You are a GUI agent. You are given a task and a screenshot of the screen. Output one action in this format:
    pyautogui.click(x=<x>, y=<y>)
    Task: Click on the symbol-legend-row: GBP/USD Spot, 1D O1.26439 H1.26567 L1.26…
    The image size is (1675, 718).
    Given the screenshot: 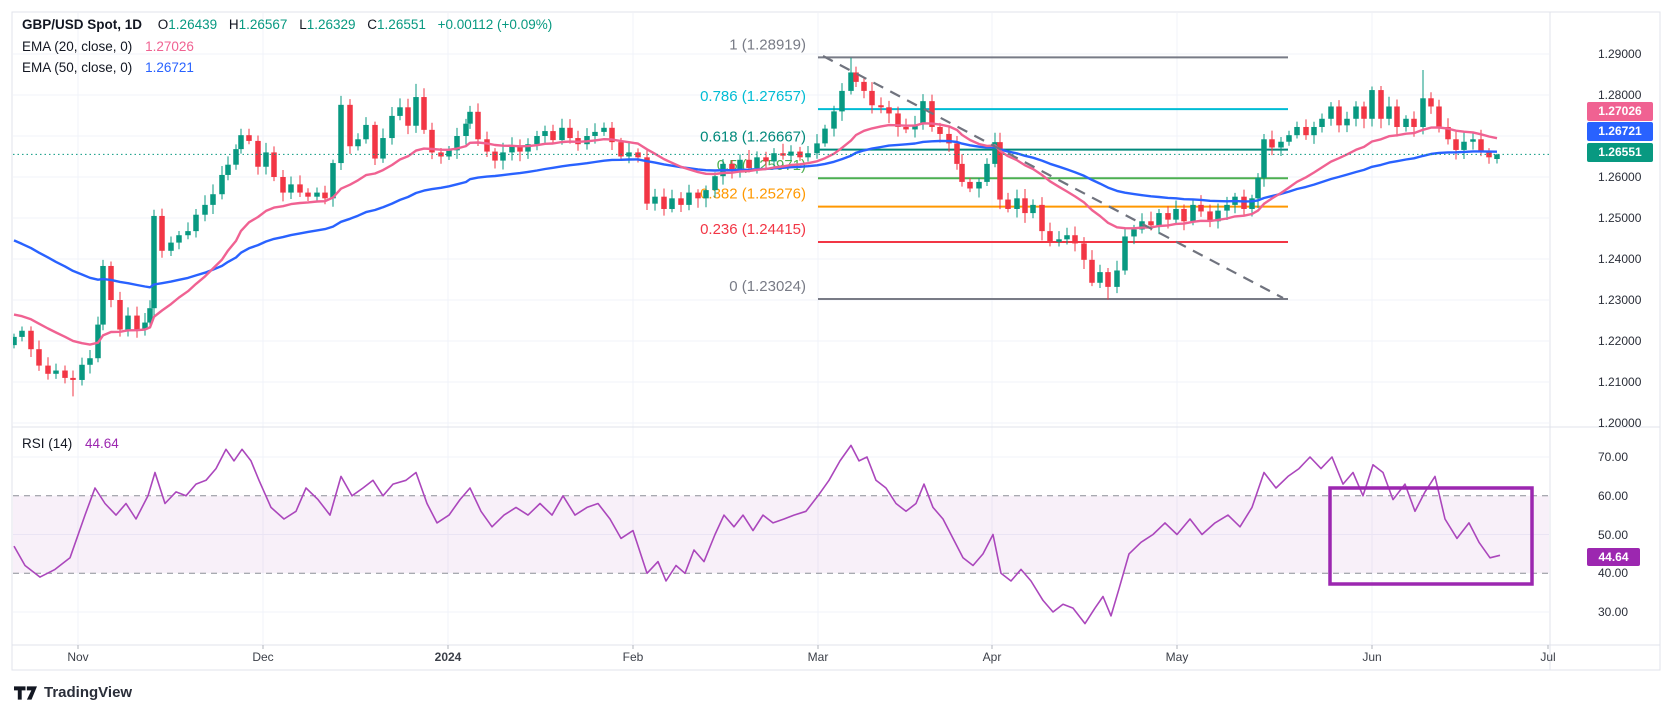 What is the action you would take?
    pyautogui.click(x=287, y=25)
    